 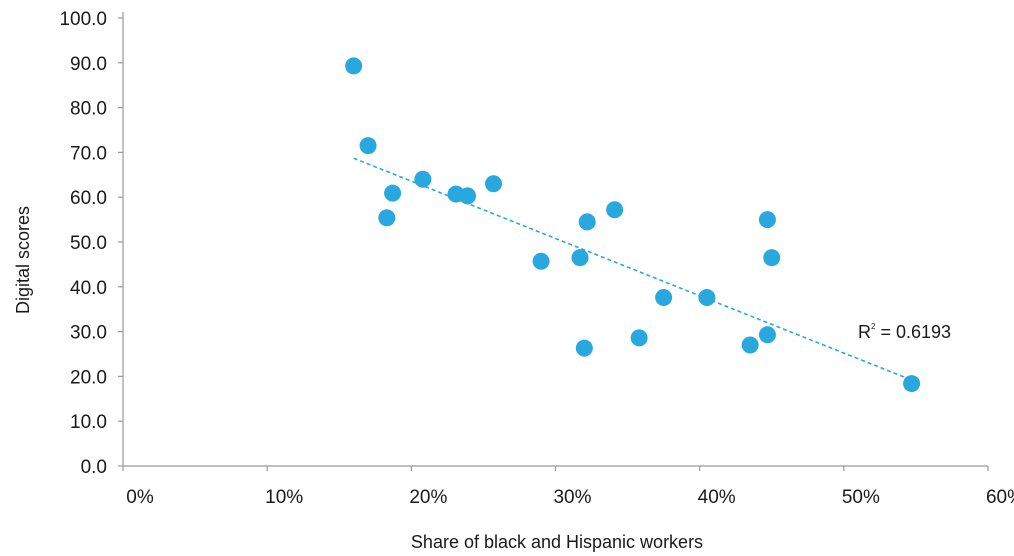 What do you see at coordinates (284, 497) in the screenshot?
I see `x-tick-label: 10%` at bounding box center [284, 497].